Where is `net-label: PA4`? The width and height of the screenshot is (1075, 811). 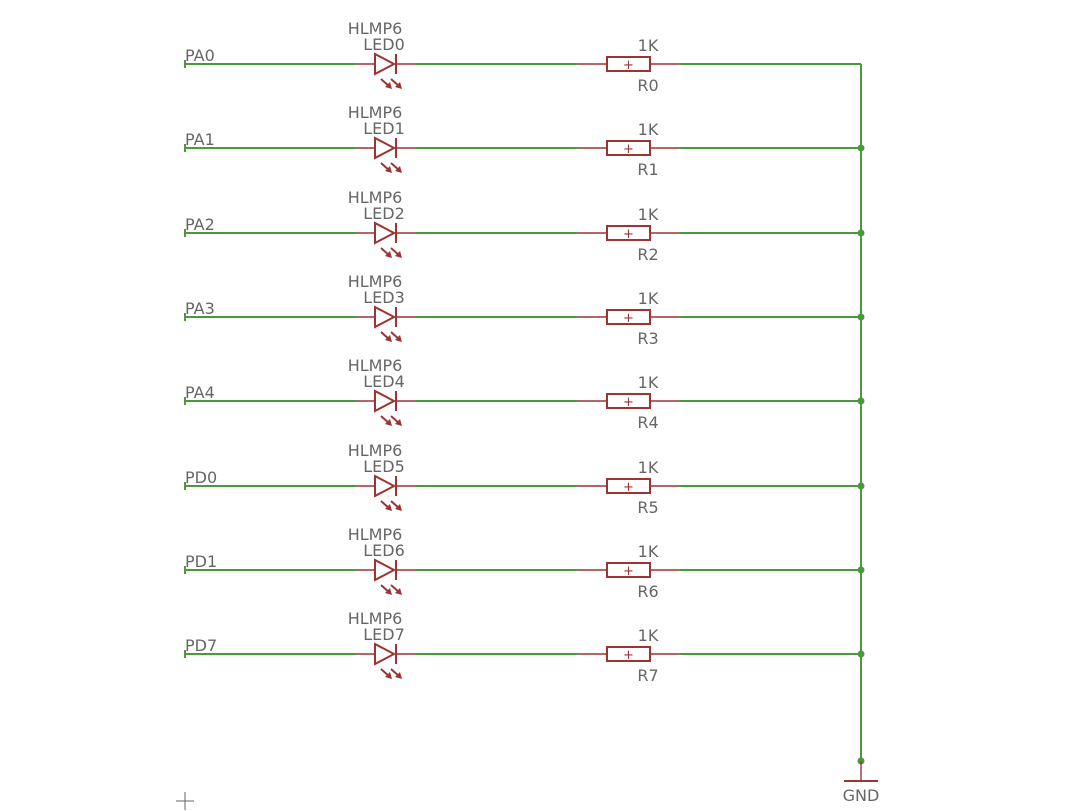 net-label: PA4 is located at coordinates (200, 392).